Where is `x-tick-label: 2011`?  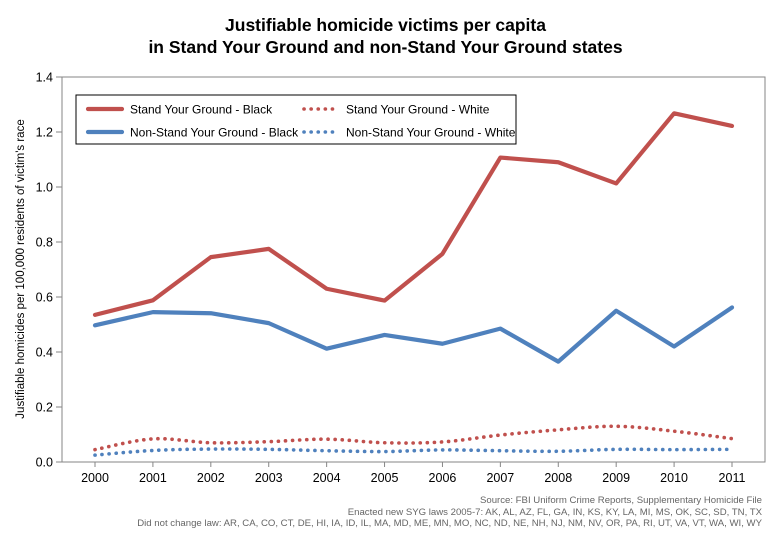 x-tick-label: 2011 is located at coordinates (732, 478).